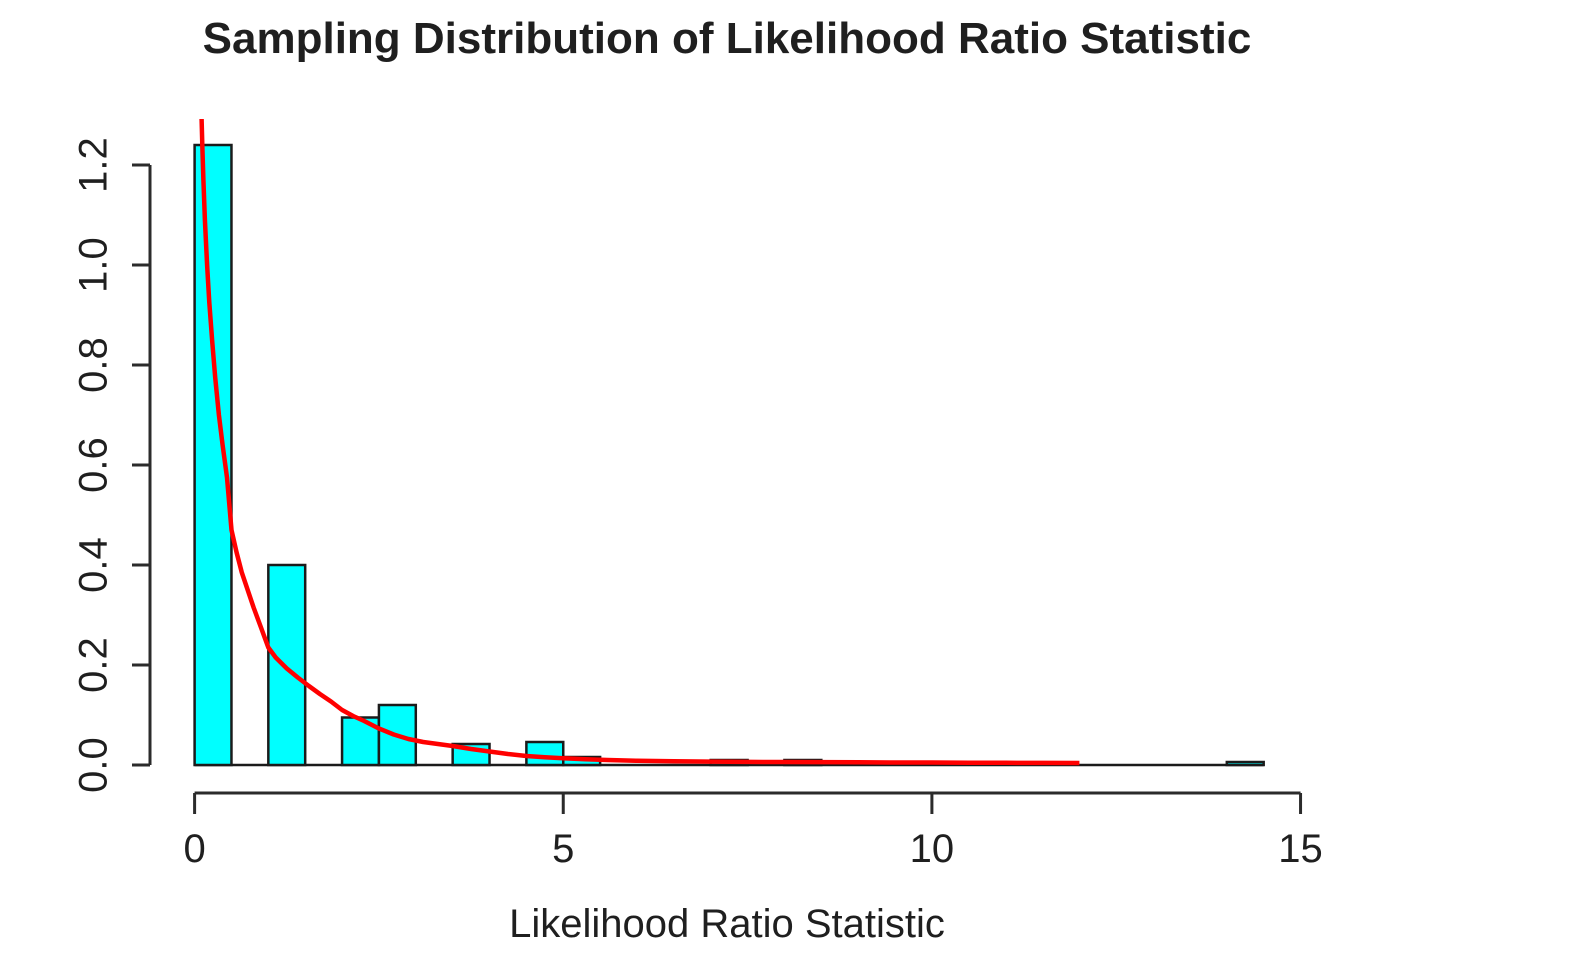 The width and height of the screenshot is (1575, 972). What do you see at coordinates (94, 565) in the screenshot?
I see `y-tick-label: 0.4` at bounding box center [94, 565].